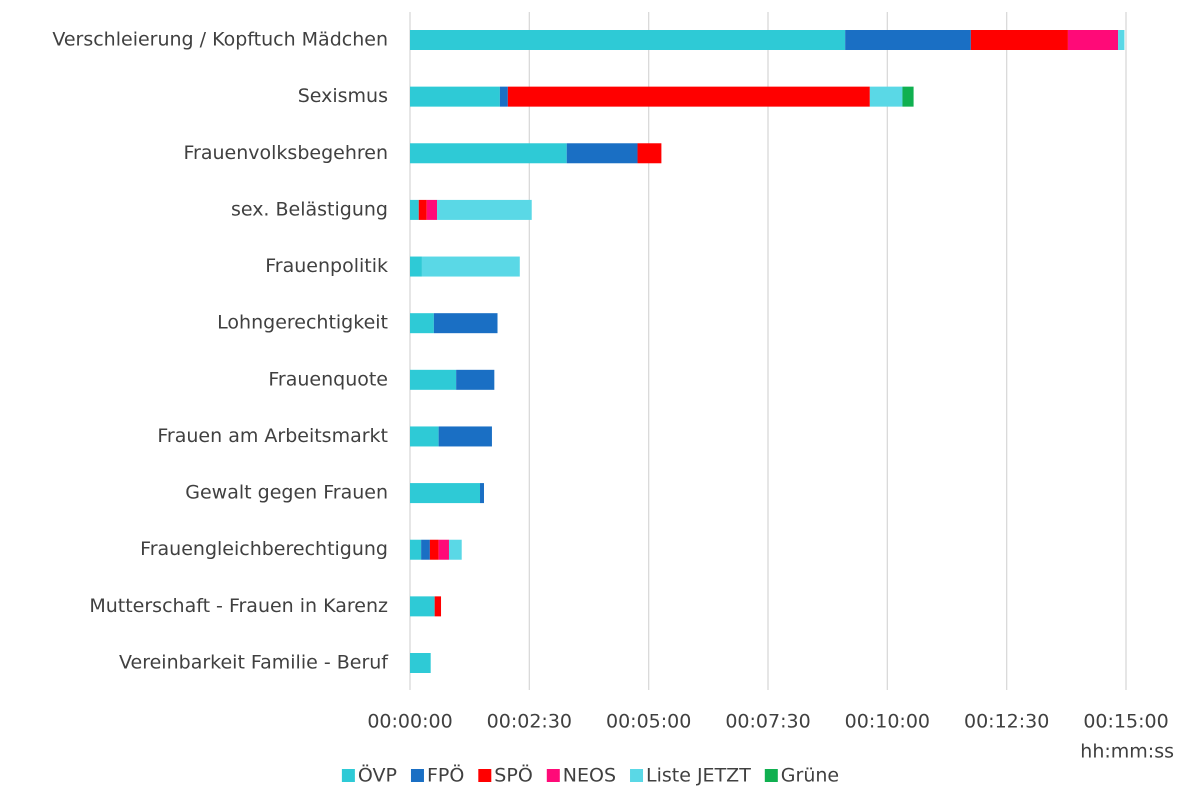 This screenshot has width=1181, height=787. I want to click on x-tick-label: 00:00:00, so click(409, 722).